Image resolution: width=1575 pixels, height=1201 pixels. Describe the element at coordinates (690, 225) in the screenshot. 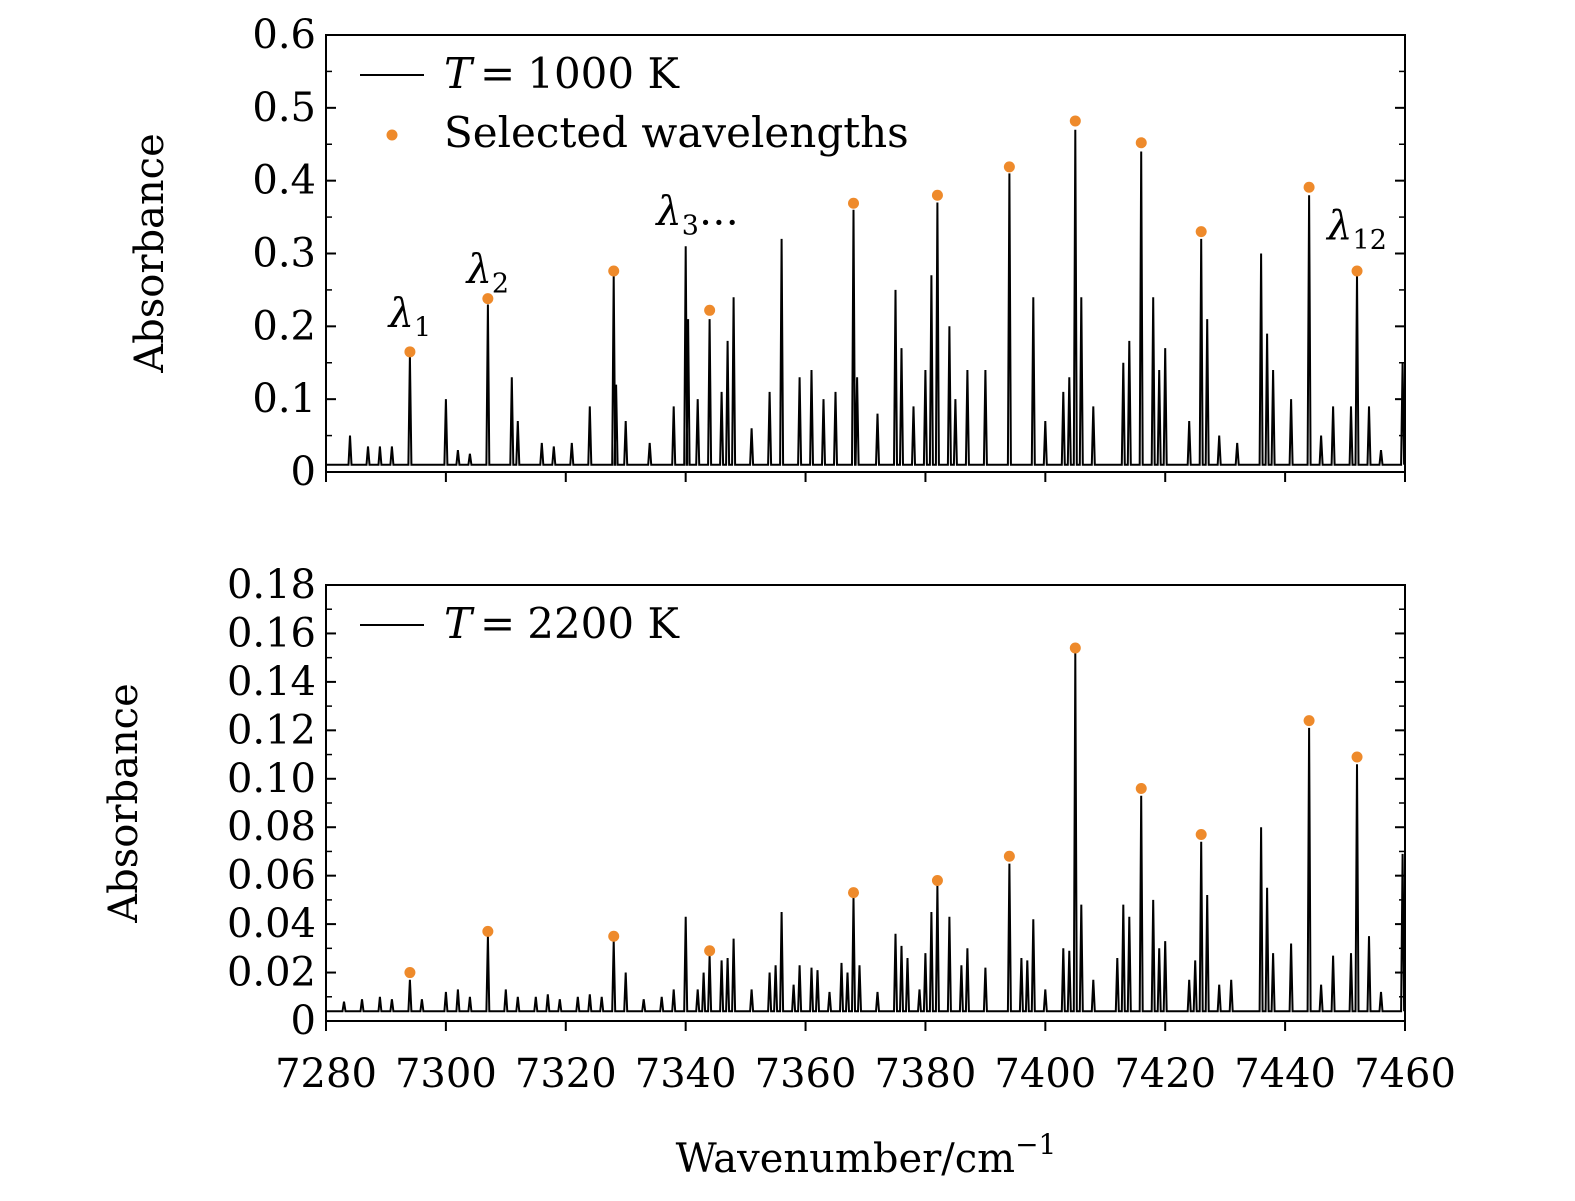

I see `annotation-subscript: 3` at that location.